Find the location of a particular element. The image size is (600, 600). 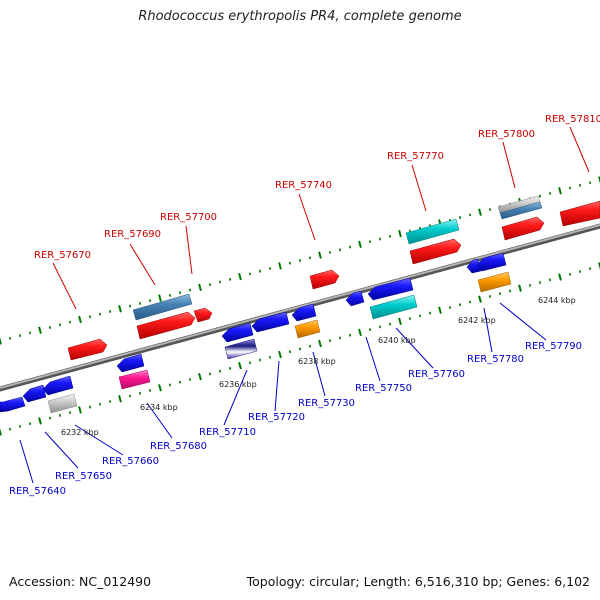

ruler-label-6244: 6244 kbp is located at coordinates (557, 300).